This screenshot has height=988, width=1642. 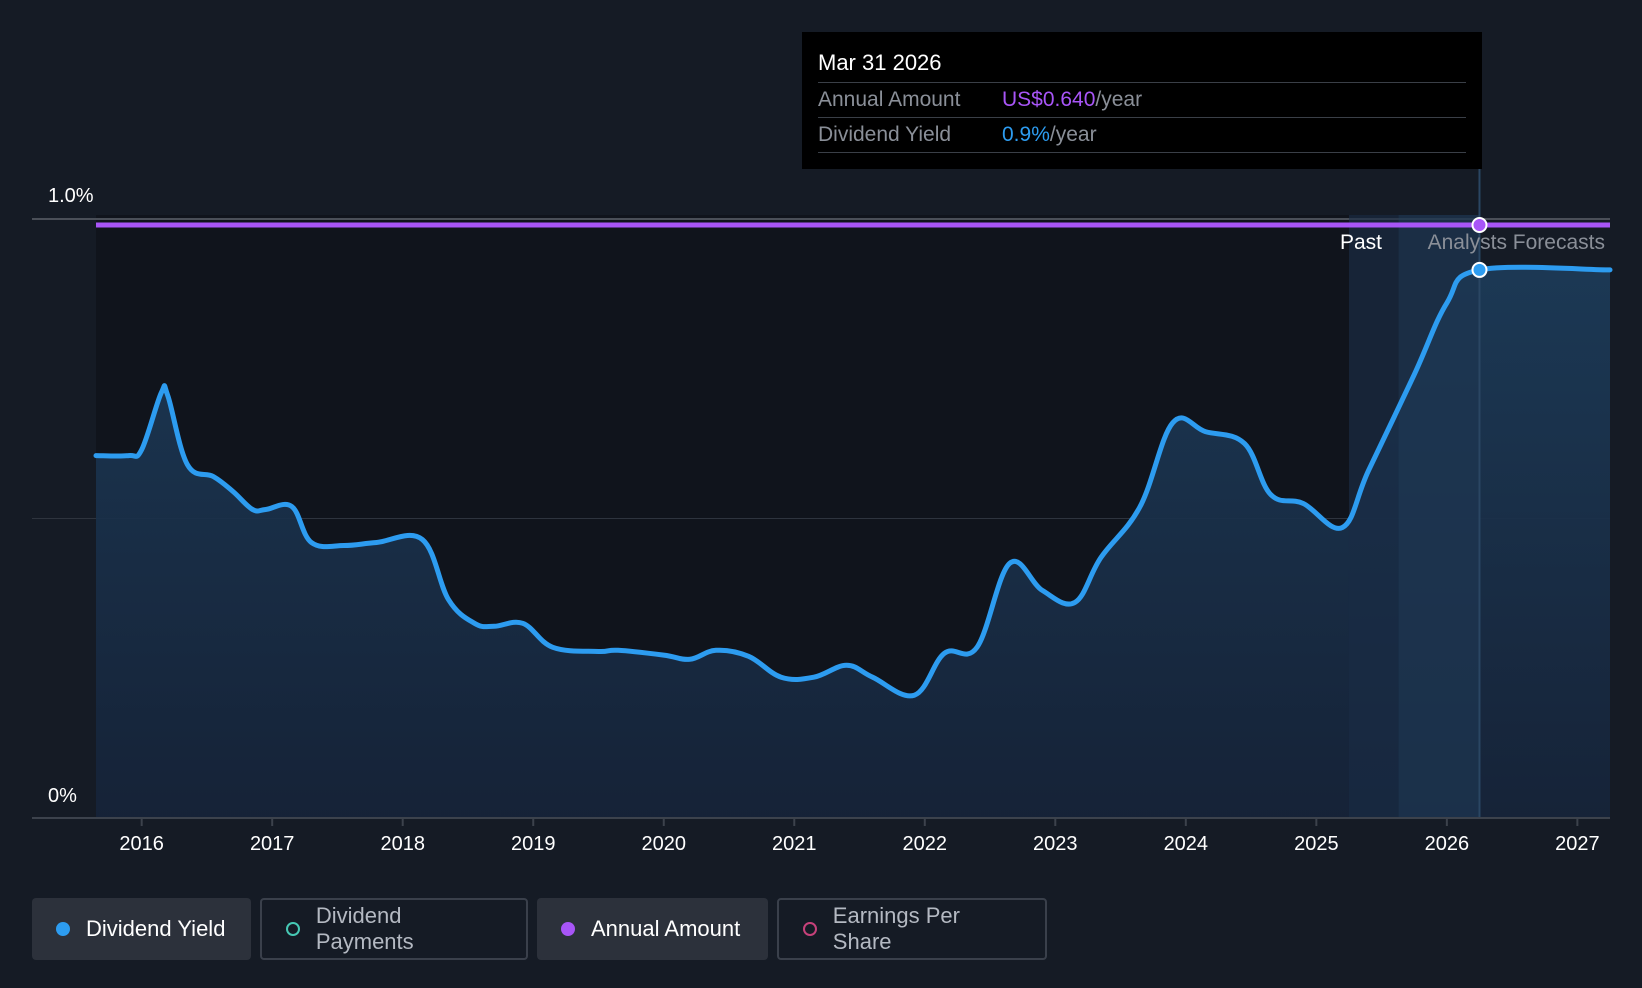 I want to click on legend-dividend-yield: Dividend Yield, so click(x=141, y=929).